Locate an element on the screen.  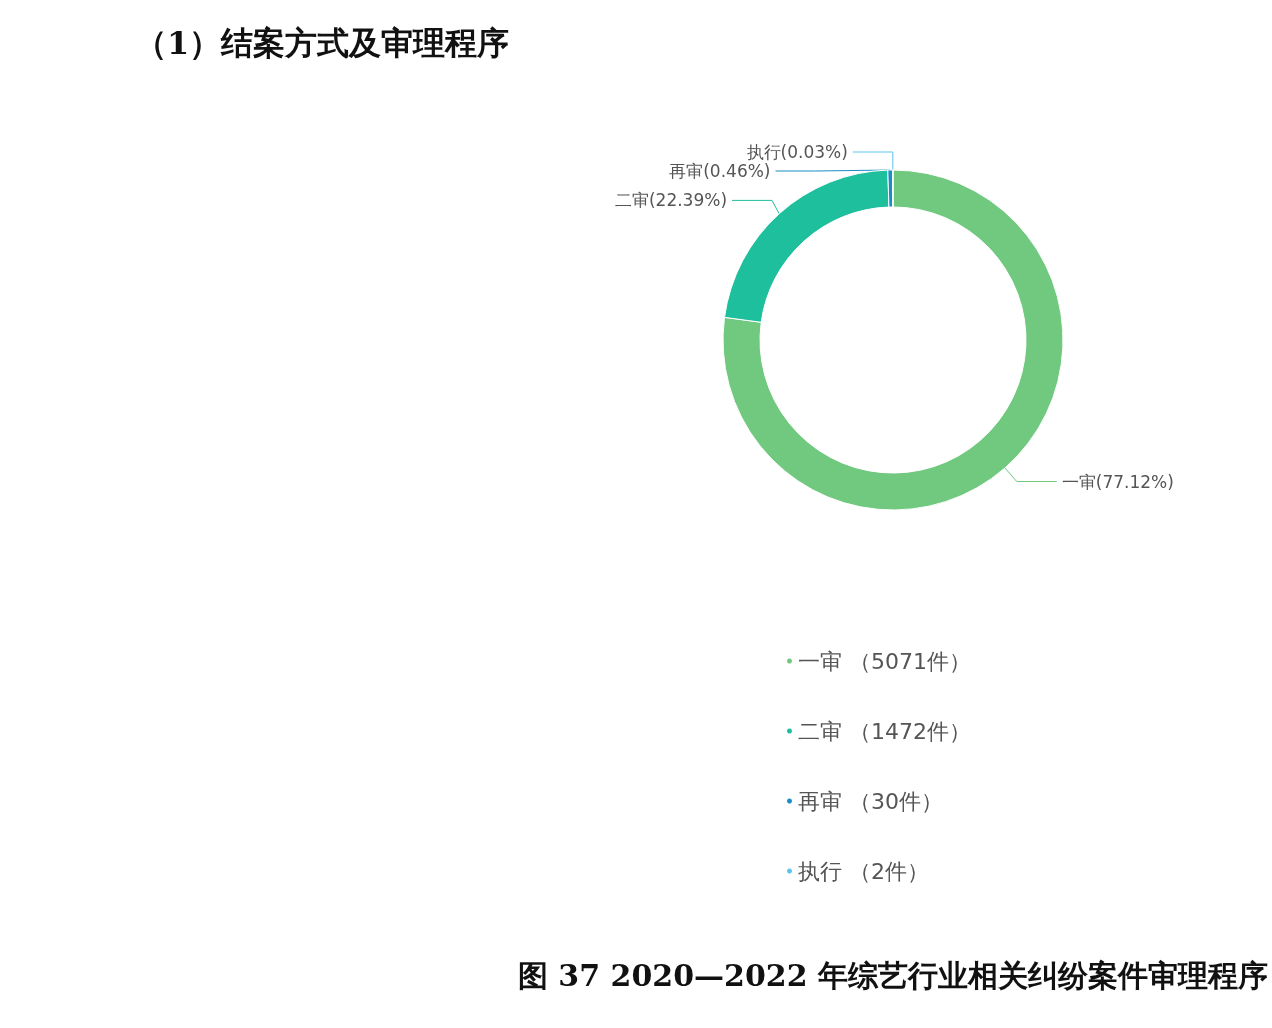
data-label: 二审(22.39%) is located at coordinates (671, 200).